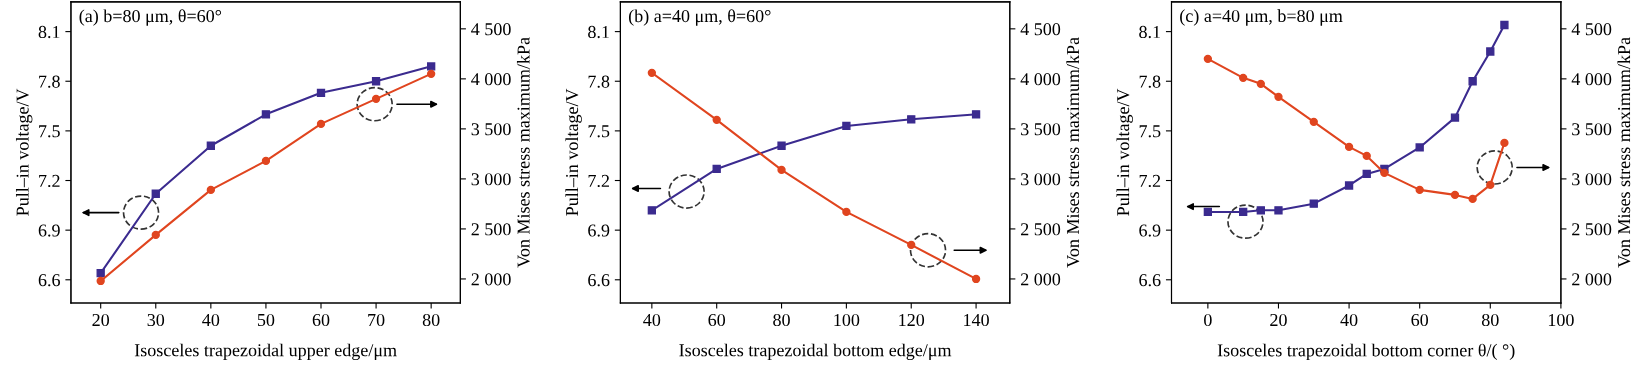  Describe the element at coordinates (1592, 129) in the screenshot. I see `y2-tick-label: 3 500` at that location.